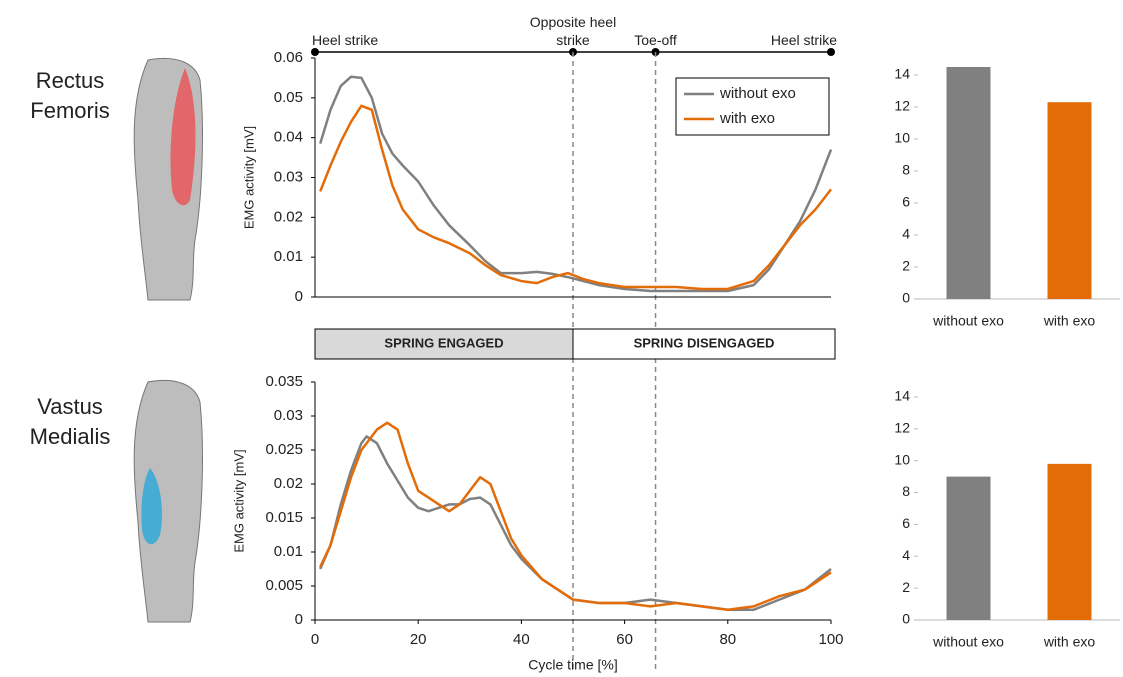 This screenshot has width=1123, height=677. I want to click on x-tick-label: 60, so click(624, 639).